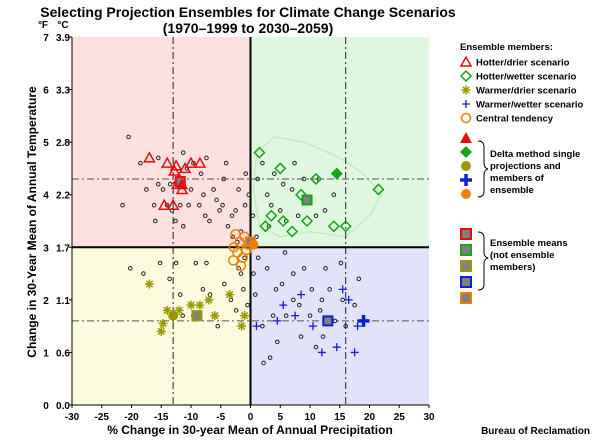 The width and height of the screenshot is (600, 440). What do you see at coordinates (526, 77) in the screenshot?
I see `legend-item-label: Hotter/wetter scenario` at bounding box center [526, 77].